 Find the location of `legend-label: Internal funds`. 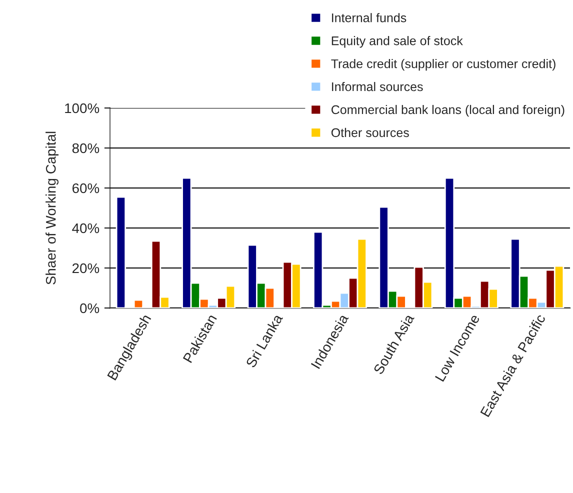

legend-label: Internal funds is located at coordinates (369, 17).